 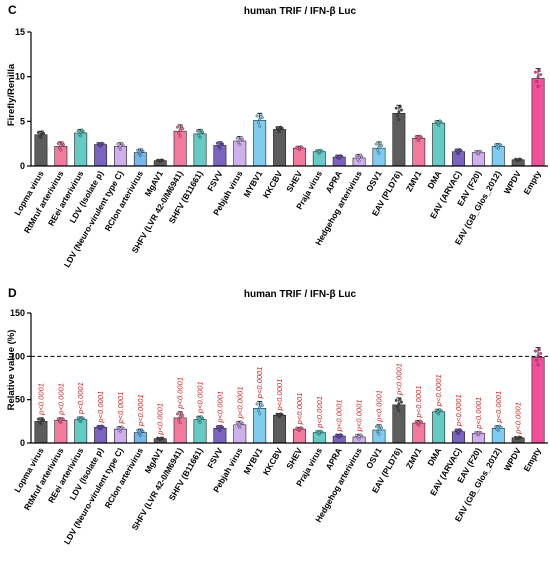 What do you see at coordinates (22, 121) in the screenshot?
I see `y-tick-label: 5` at bounding box center [22, 121].